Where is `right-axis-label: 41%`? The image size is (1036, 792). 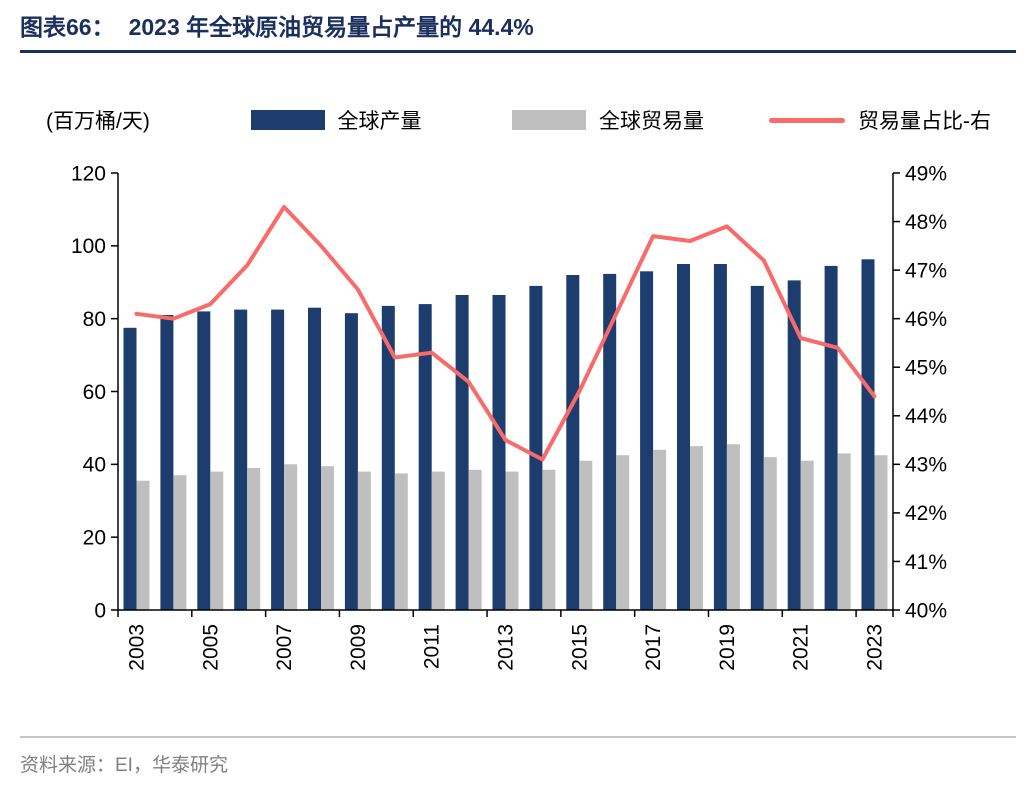 right-axis-label: 41% is located at coordinates (926, 562).